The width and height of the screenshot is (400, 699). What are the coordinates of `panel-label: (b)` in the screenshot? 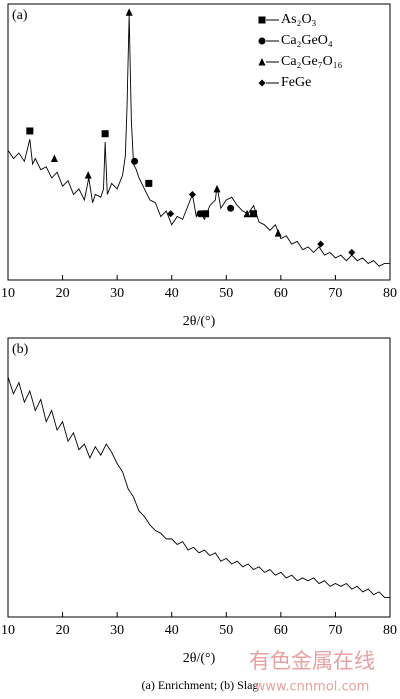 It's located at (20, 349).